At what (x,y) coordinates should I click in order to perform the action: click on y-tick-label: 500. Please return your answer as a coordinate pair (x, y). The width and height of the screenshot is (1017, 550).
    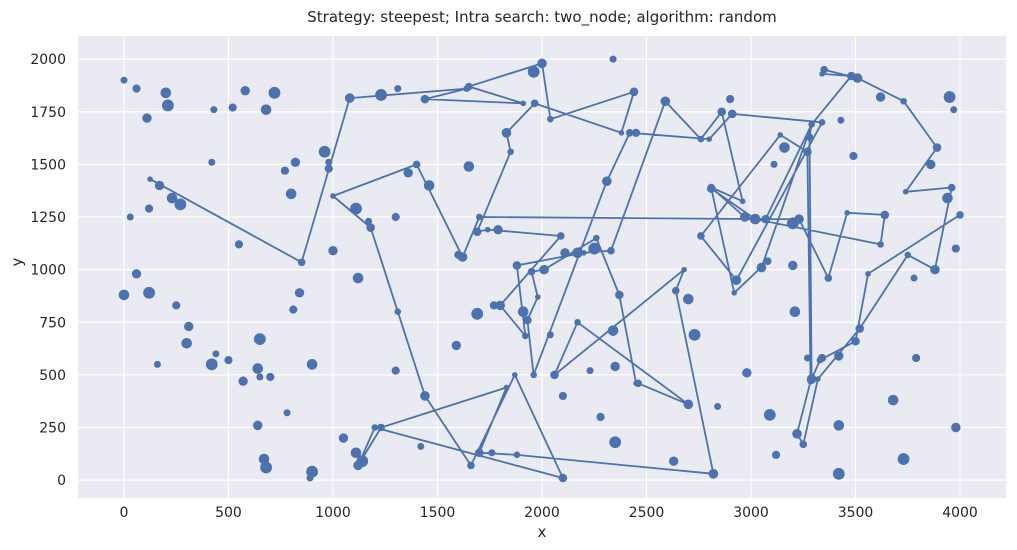
    Looking at the image, I should click on (52, 376).